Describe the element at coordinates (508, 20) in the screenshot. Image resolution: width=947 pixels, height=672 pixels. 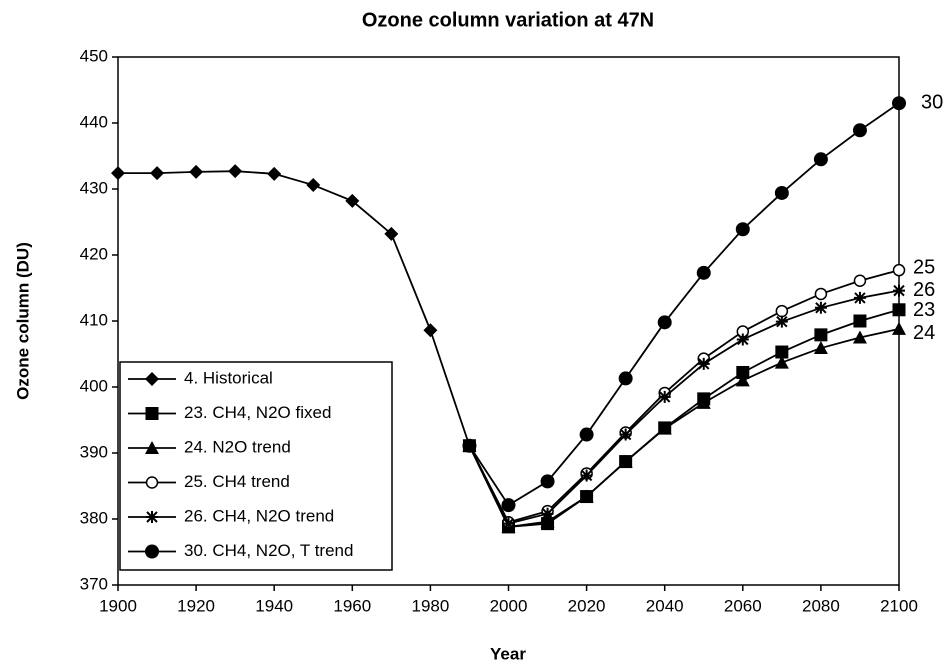
I see `chart-title: Ozone column variation at 47N` at that location.